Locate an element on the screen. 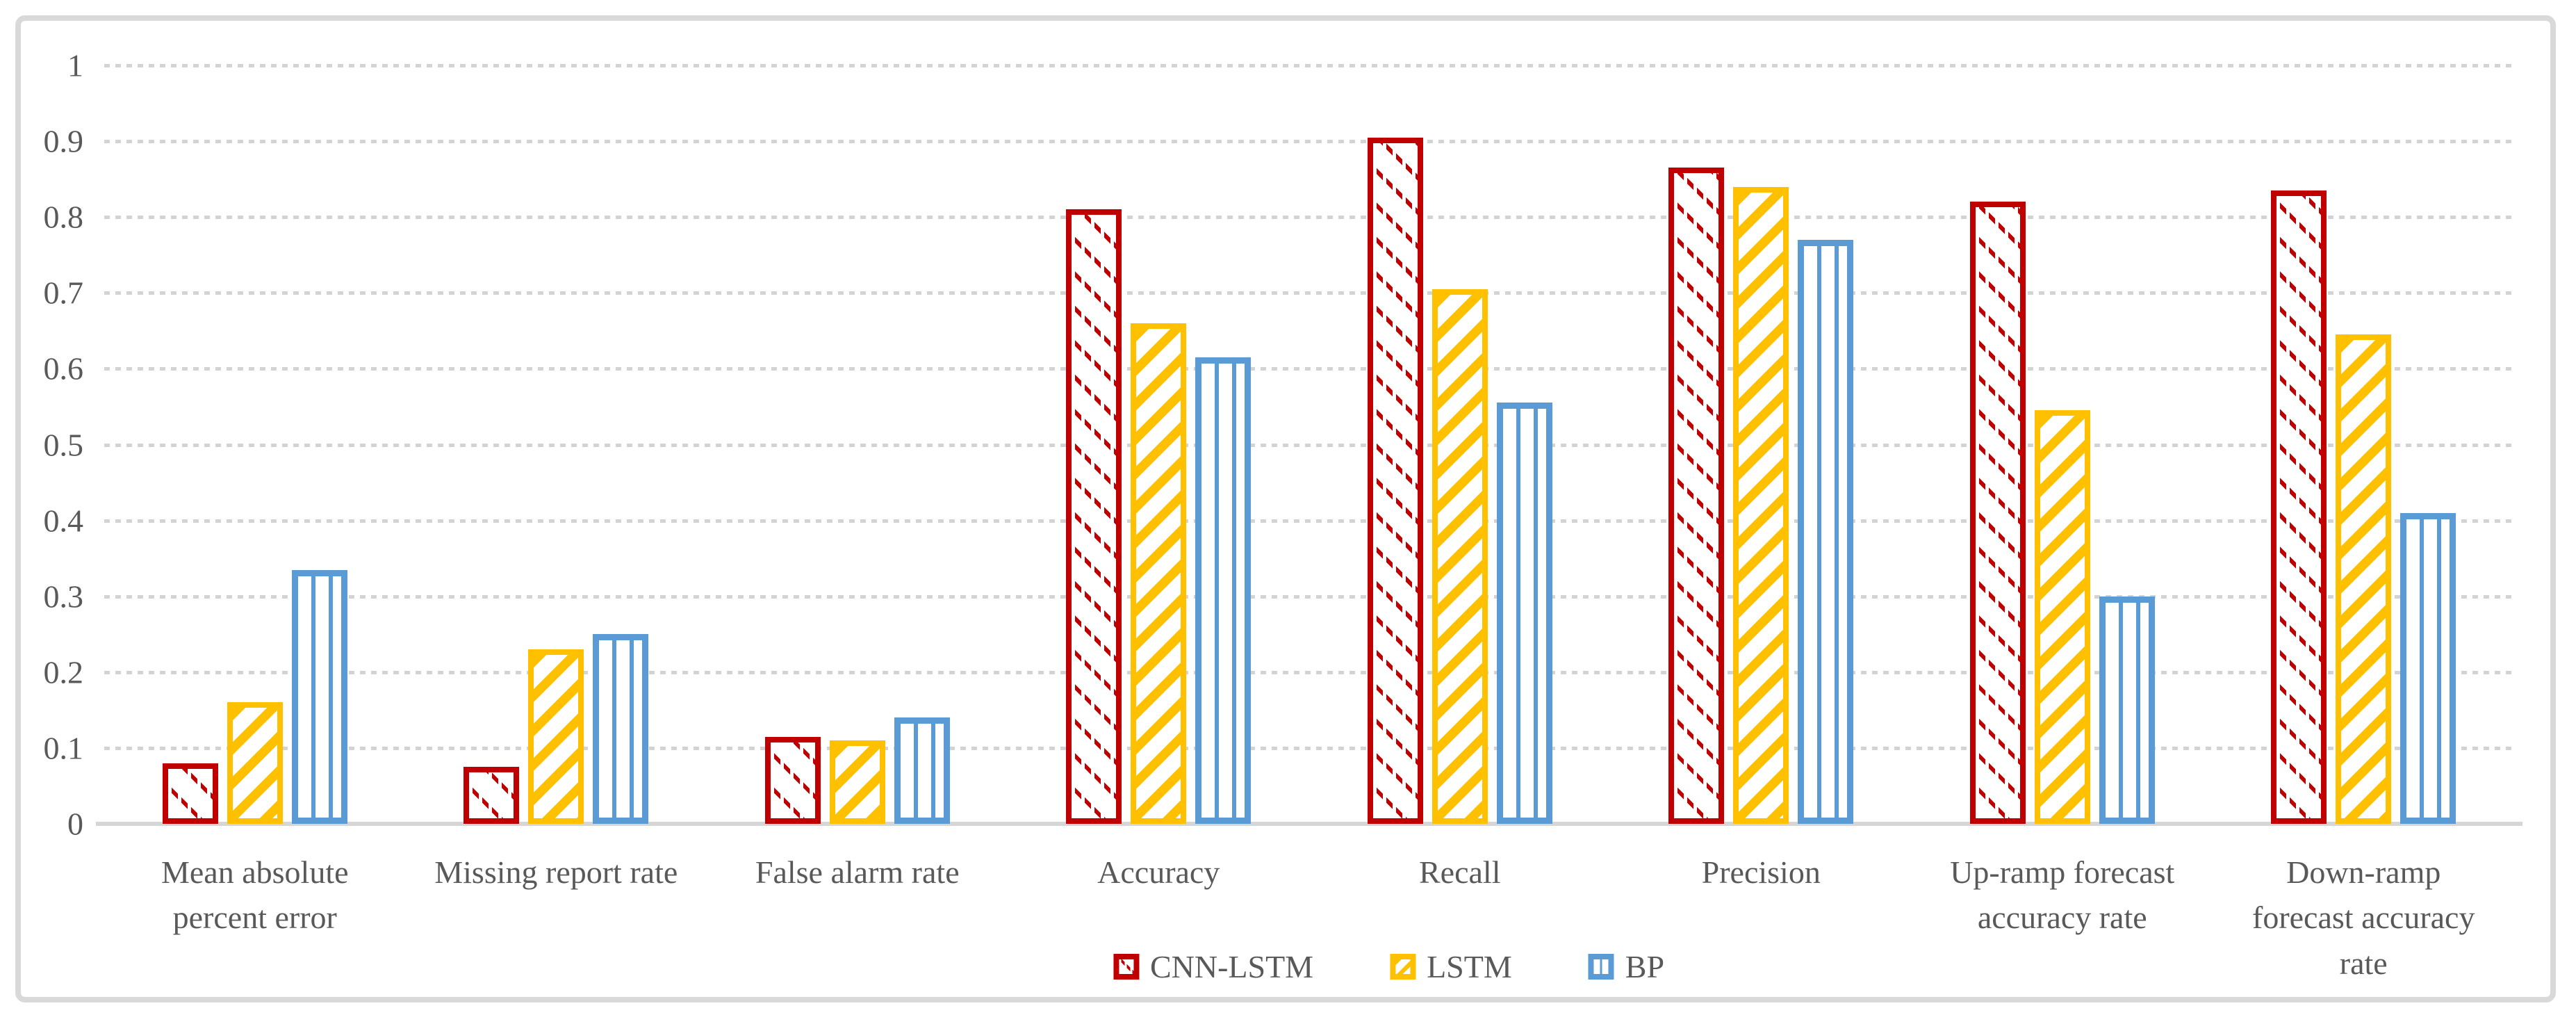 This screenshot has height=1031, width=2576. legend-item-lstm: LSTM is located at coordinates (1451, 966).